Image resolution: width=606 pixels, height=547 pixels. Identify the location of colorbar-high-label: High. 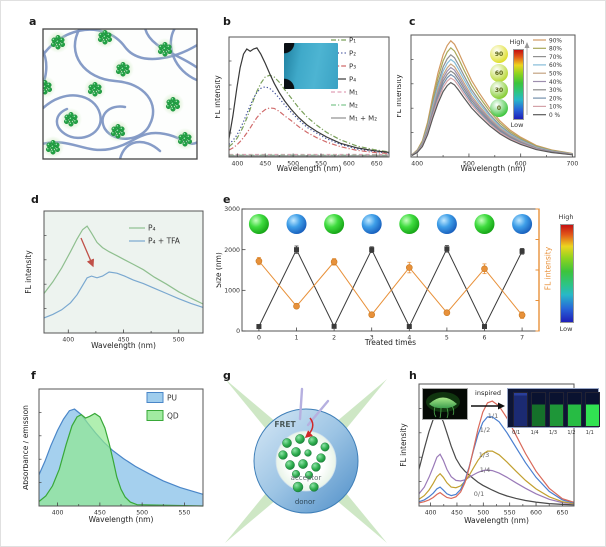
(517, 42).